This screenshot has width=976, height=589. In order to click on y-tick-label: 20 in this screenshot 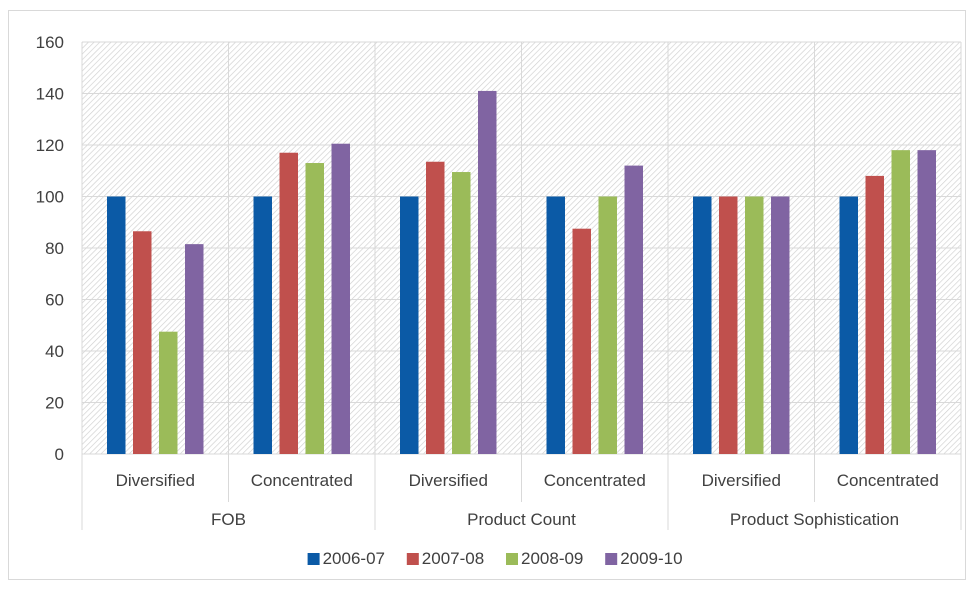, I will do `click(54, 403)`.